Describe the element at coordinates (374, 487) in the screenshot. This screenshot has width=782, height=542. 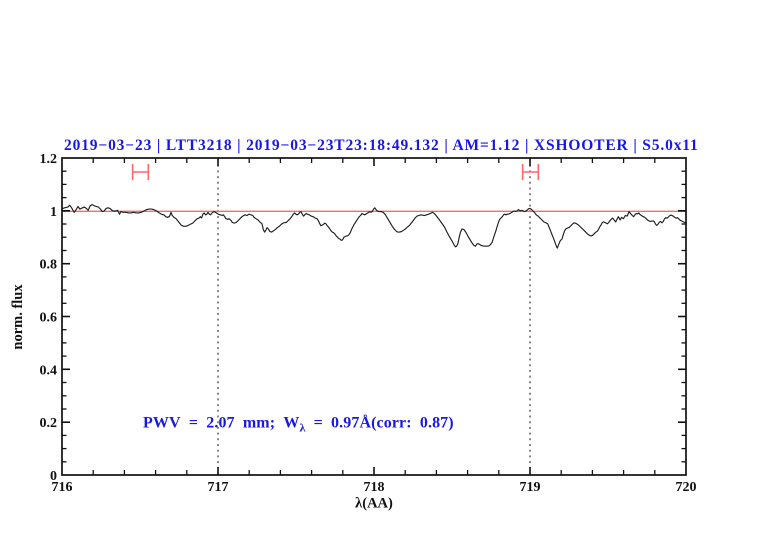
I see `svg-text: 718` at that location.